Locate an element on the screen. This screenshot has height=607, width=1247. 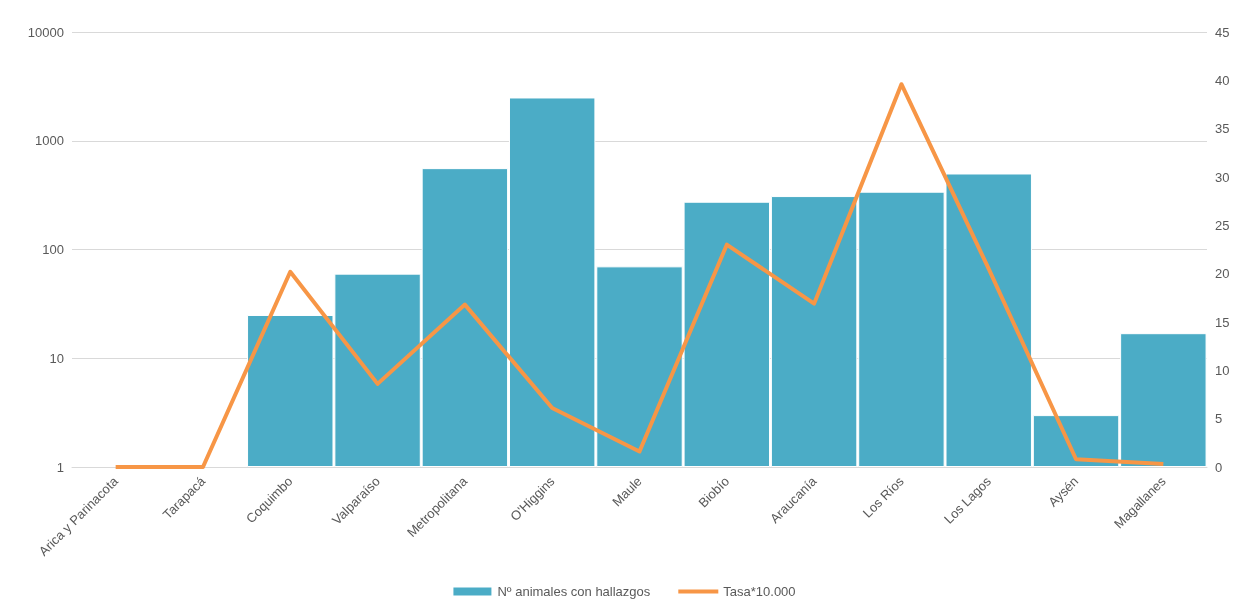
y2-tick-label: 5 is located at coordinates (1219, 419).